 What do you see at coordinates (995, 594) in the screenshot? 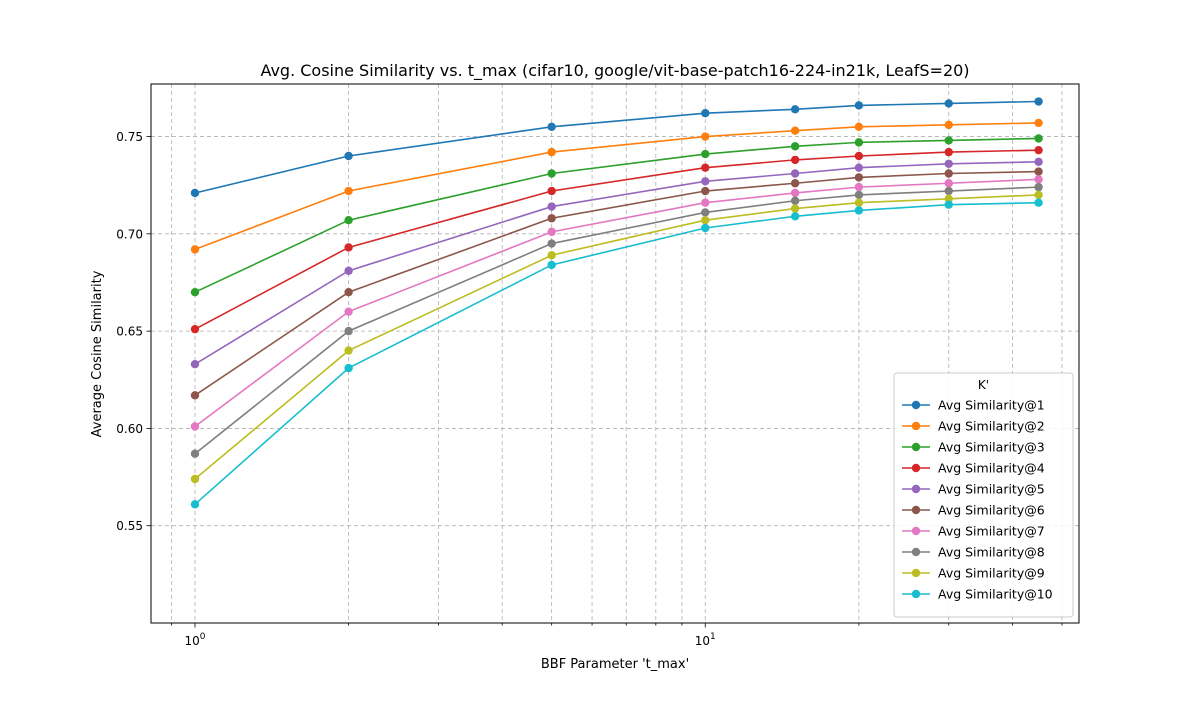
I see `legend-item-label: Avg Similarity@10` at bounding box center [995, 594].